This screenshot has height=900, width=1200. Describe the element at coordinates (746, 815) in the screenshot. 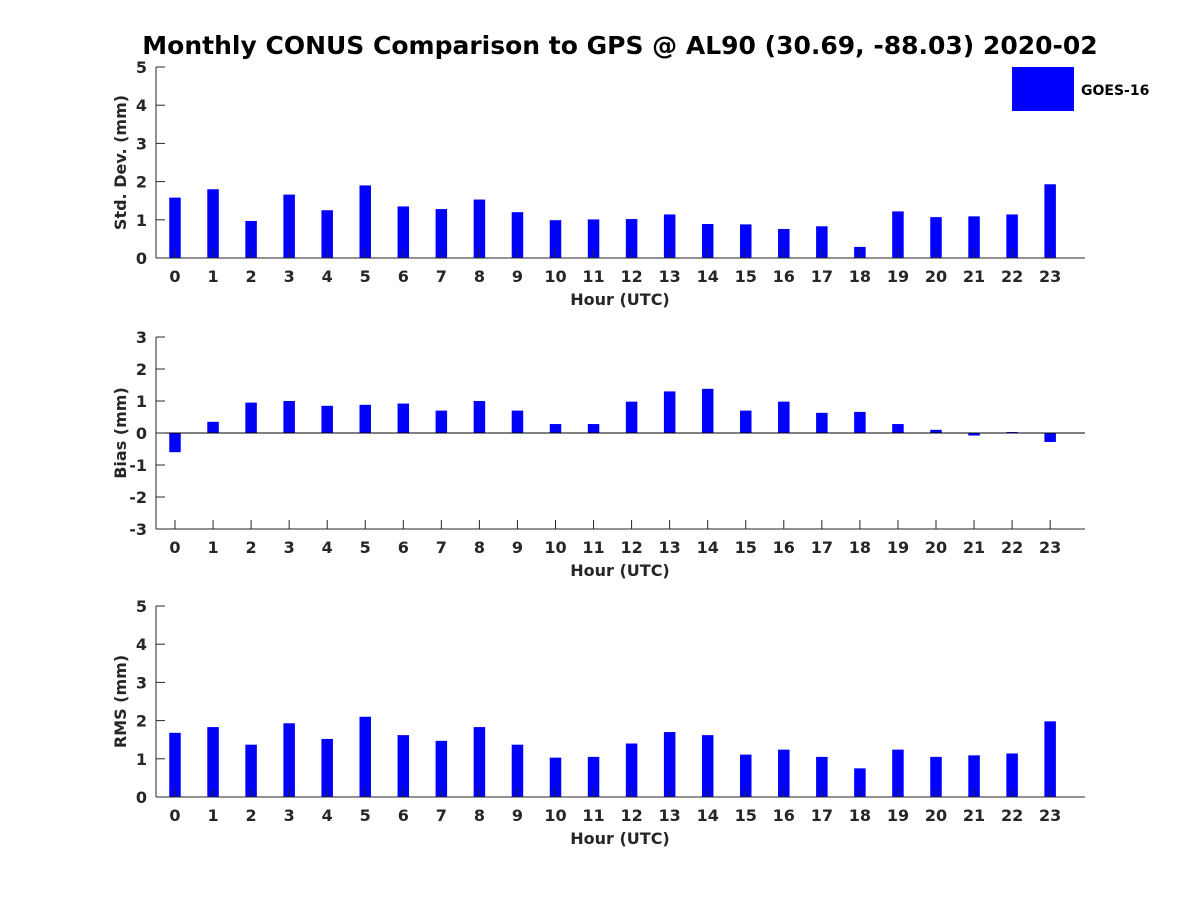

I see `xtick-label-rms: 15` at that location.